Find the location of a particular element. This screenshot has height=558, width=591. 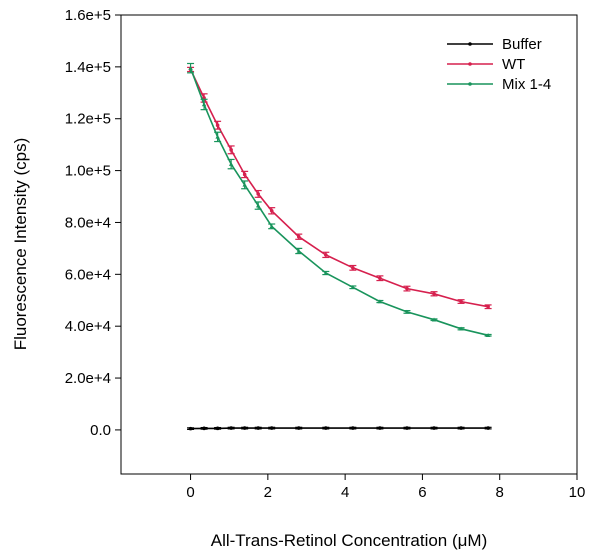

x-tick-label: 2 is located at coordinates (268, 492).